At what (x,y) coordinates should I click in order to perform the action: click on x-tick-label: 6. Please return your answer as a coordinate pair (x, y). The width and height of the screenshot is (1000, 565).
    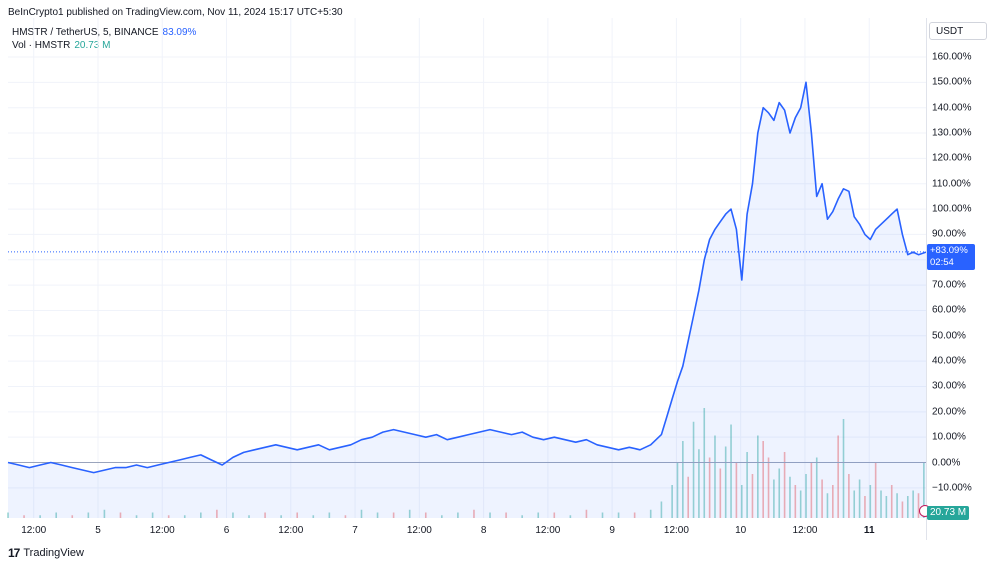
    Looking at the image, I should click on (226, 530).